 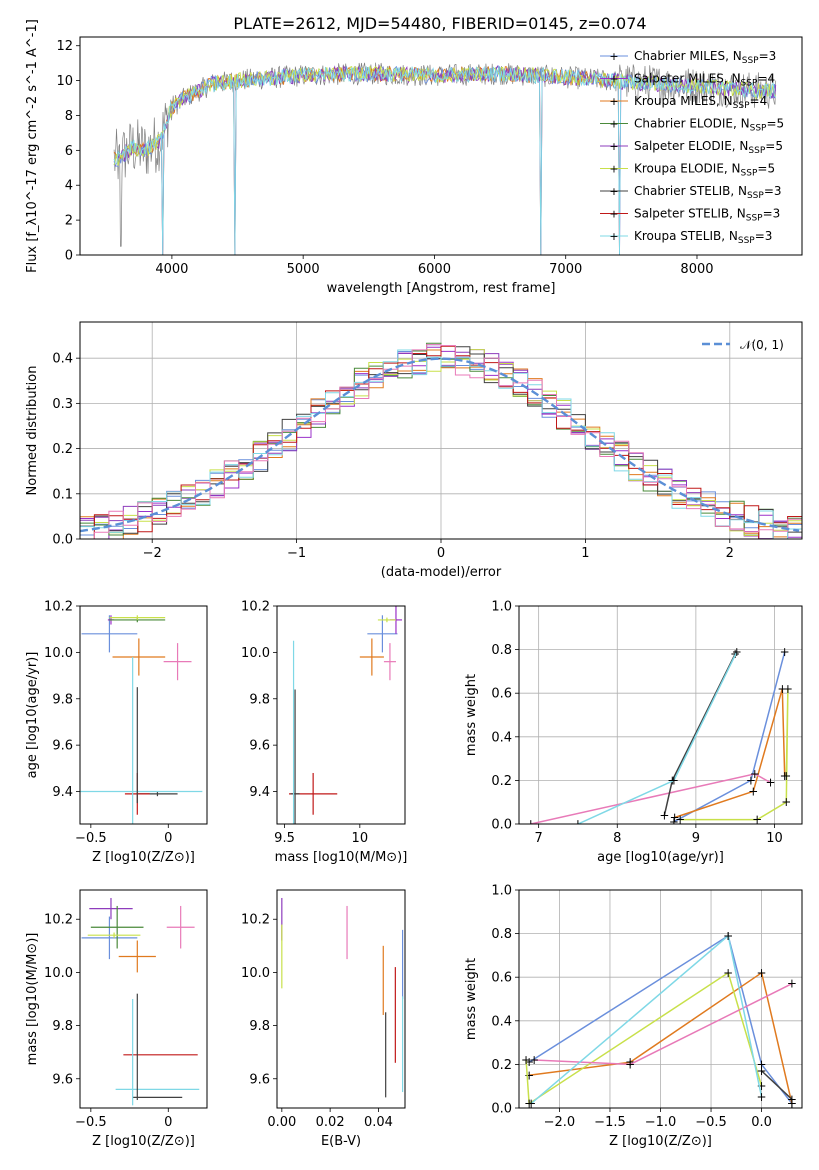 What do you see at coordinates (501, 607) in the screenshot?
I see `y-tick-label: 1.0` at bounding box center [501, 607].